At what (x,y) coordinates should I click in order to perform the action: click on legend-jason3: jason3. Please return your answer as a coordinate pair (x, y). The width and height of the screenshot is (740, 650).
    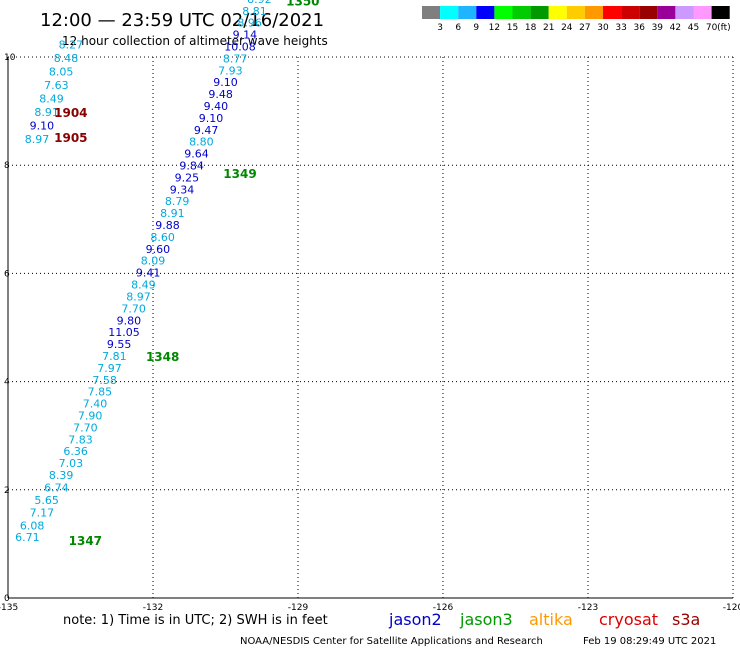
    Looking at the image, I should click on (486, 619).